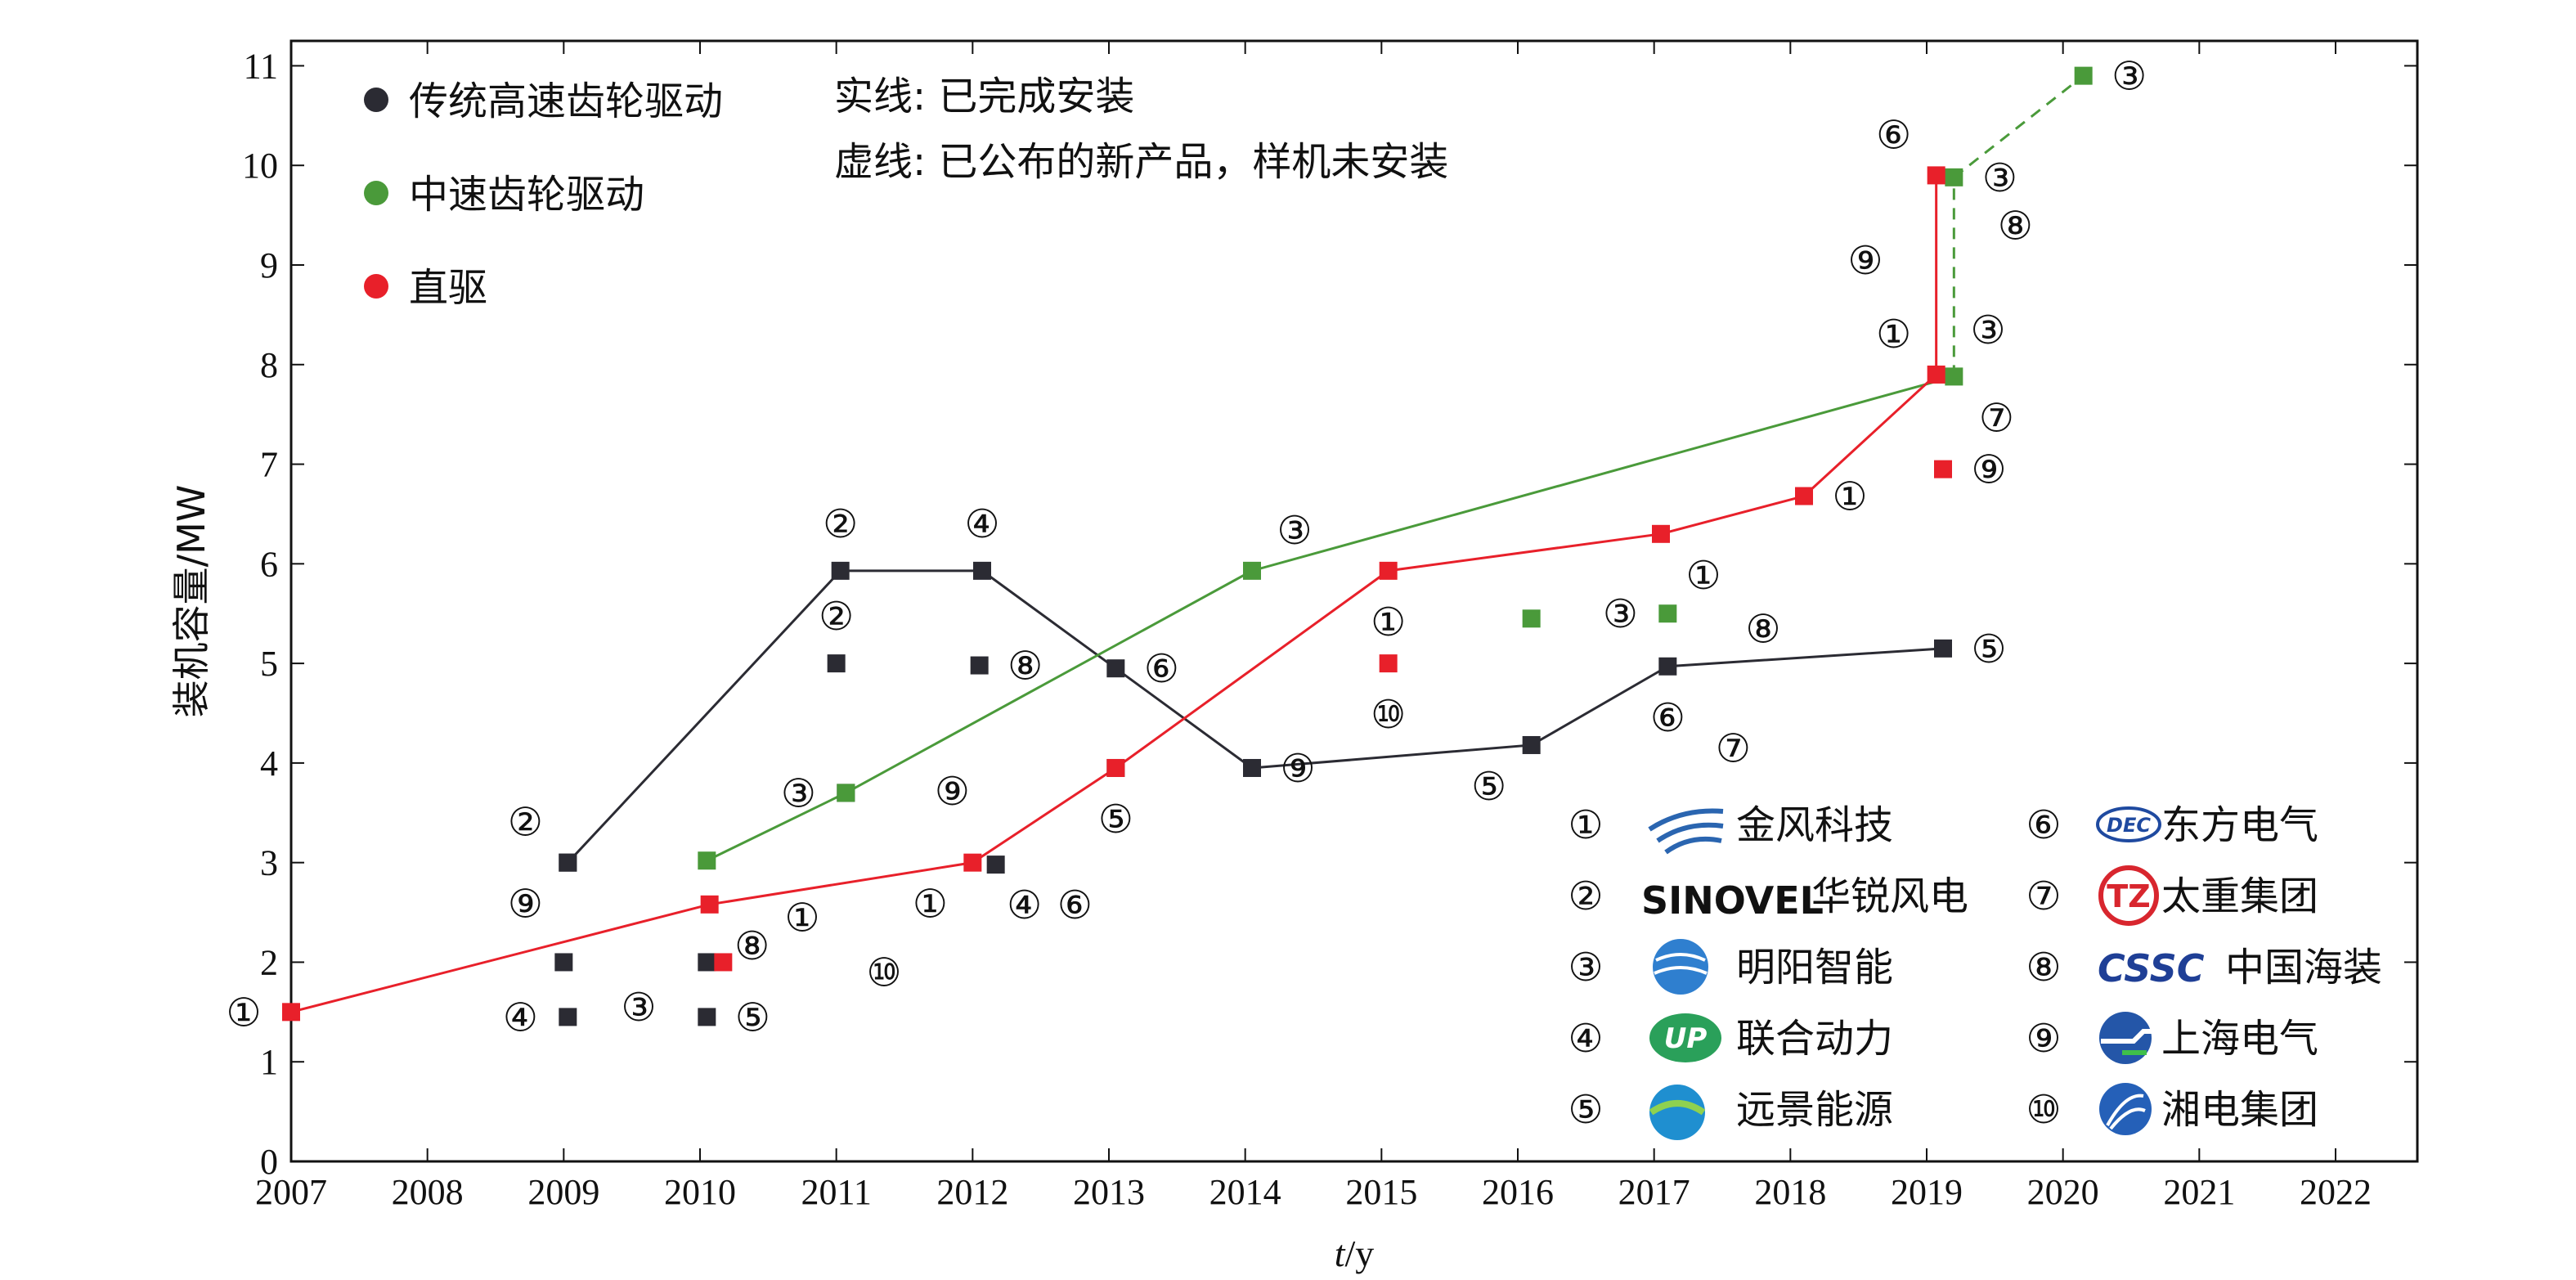 The height and width of the screenshot is (1280, 2576). I want to click on x-tick-label: 2018, so click(1790, 1192).